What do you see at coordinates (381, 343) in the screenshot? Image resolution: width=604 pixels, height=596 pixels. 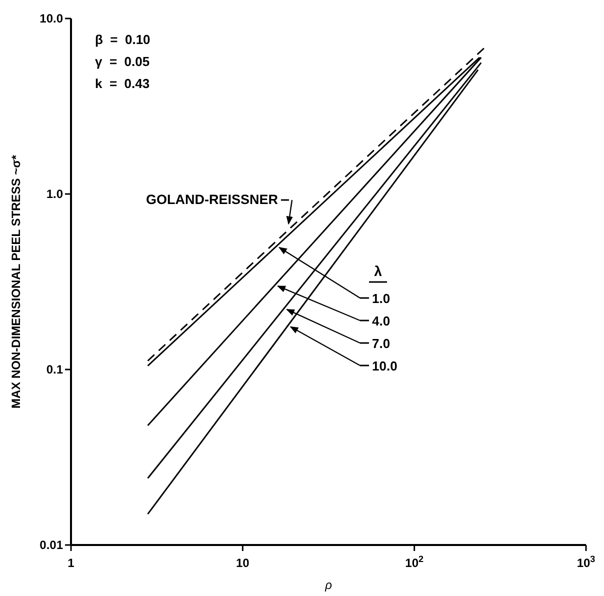 I see `legend-label: 7.0` at bounding box center [381, 343].